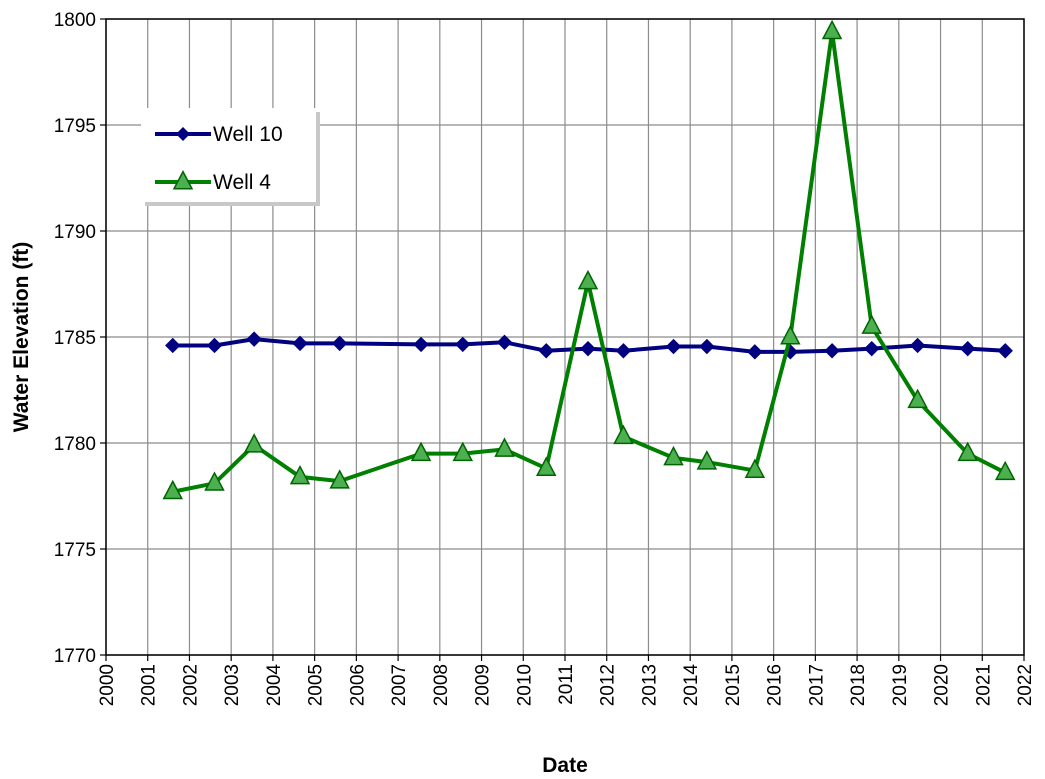 Image resolution: width=1045 pixels, height=779 pixels. What do you see at coordinates (75, 656) in the screenshot?
I see `y-tick-label-1770: 1770` at bounding box center [75, 656].